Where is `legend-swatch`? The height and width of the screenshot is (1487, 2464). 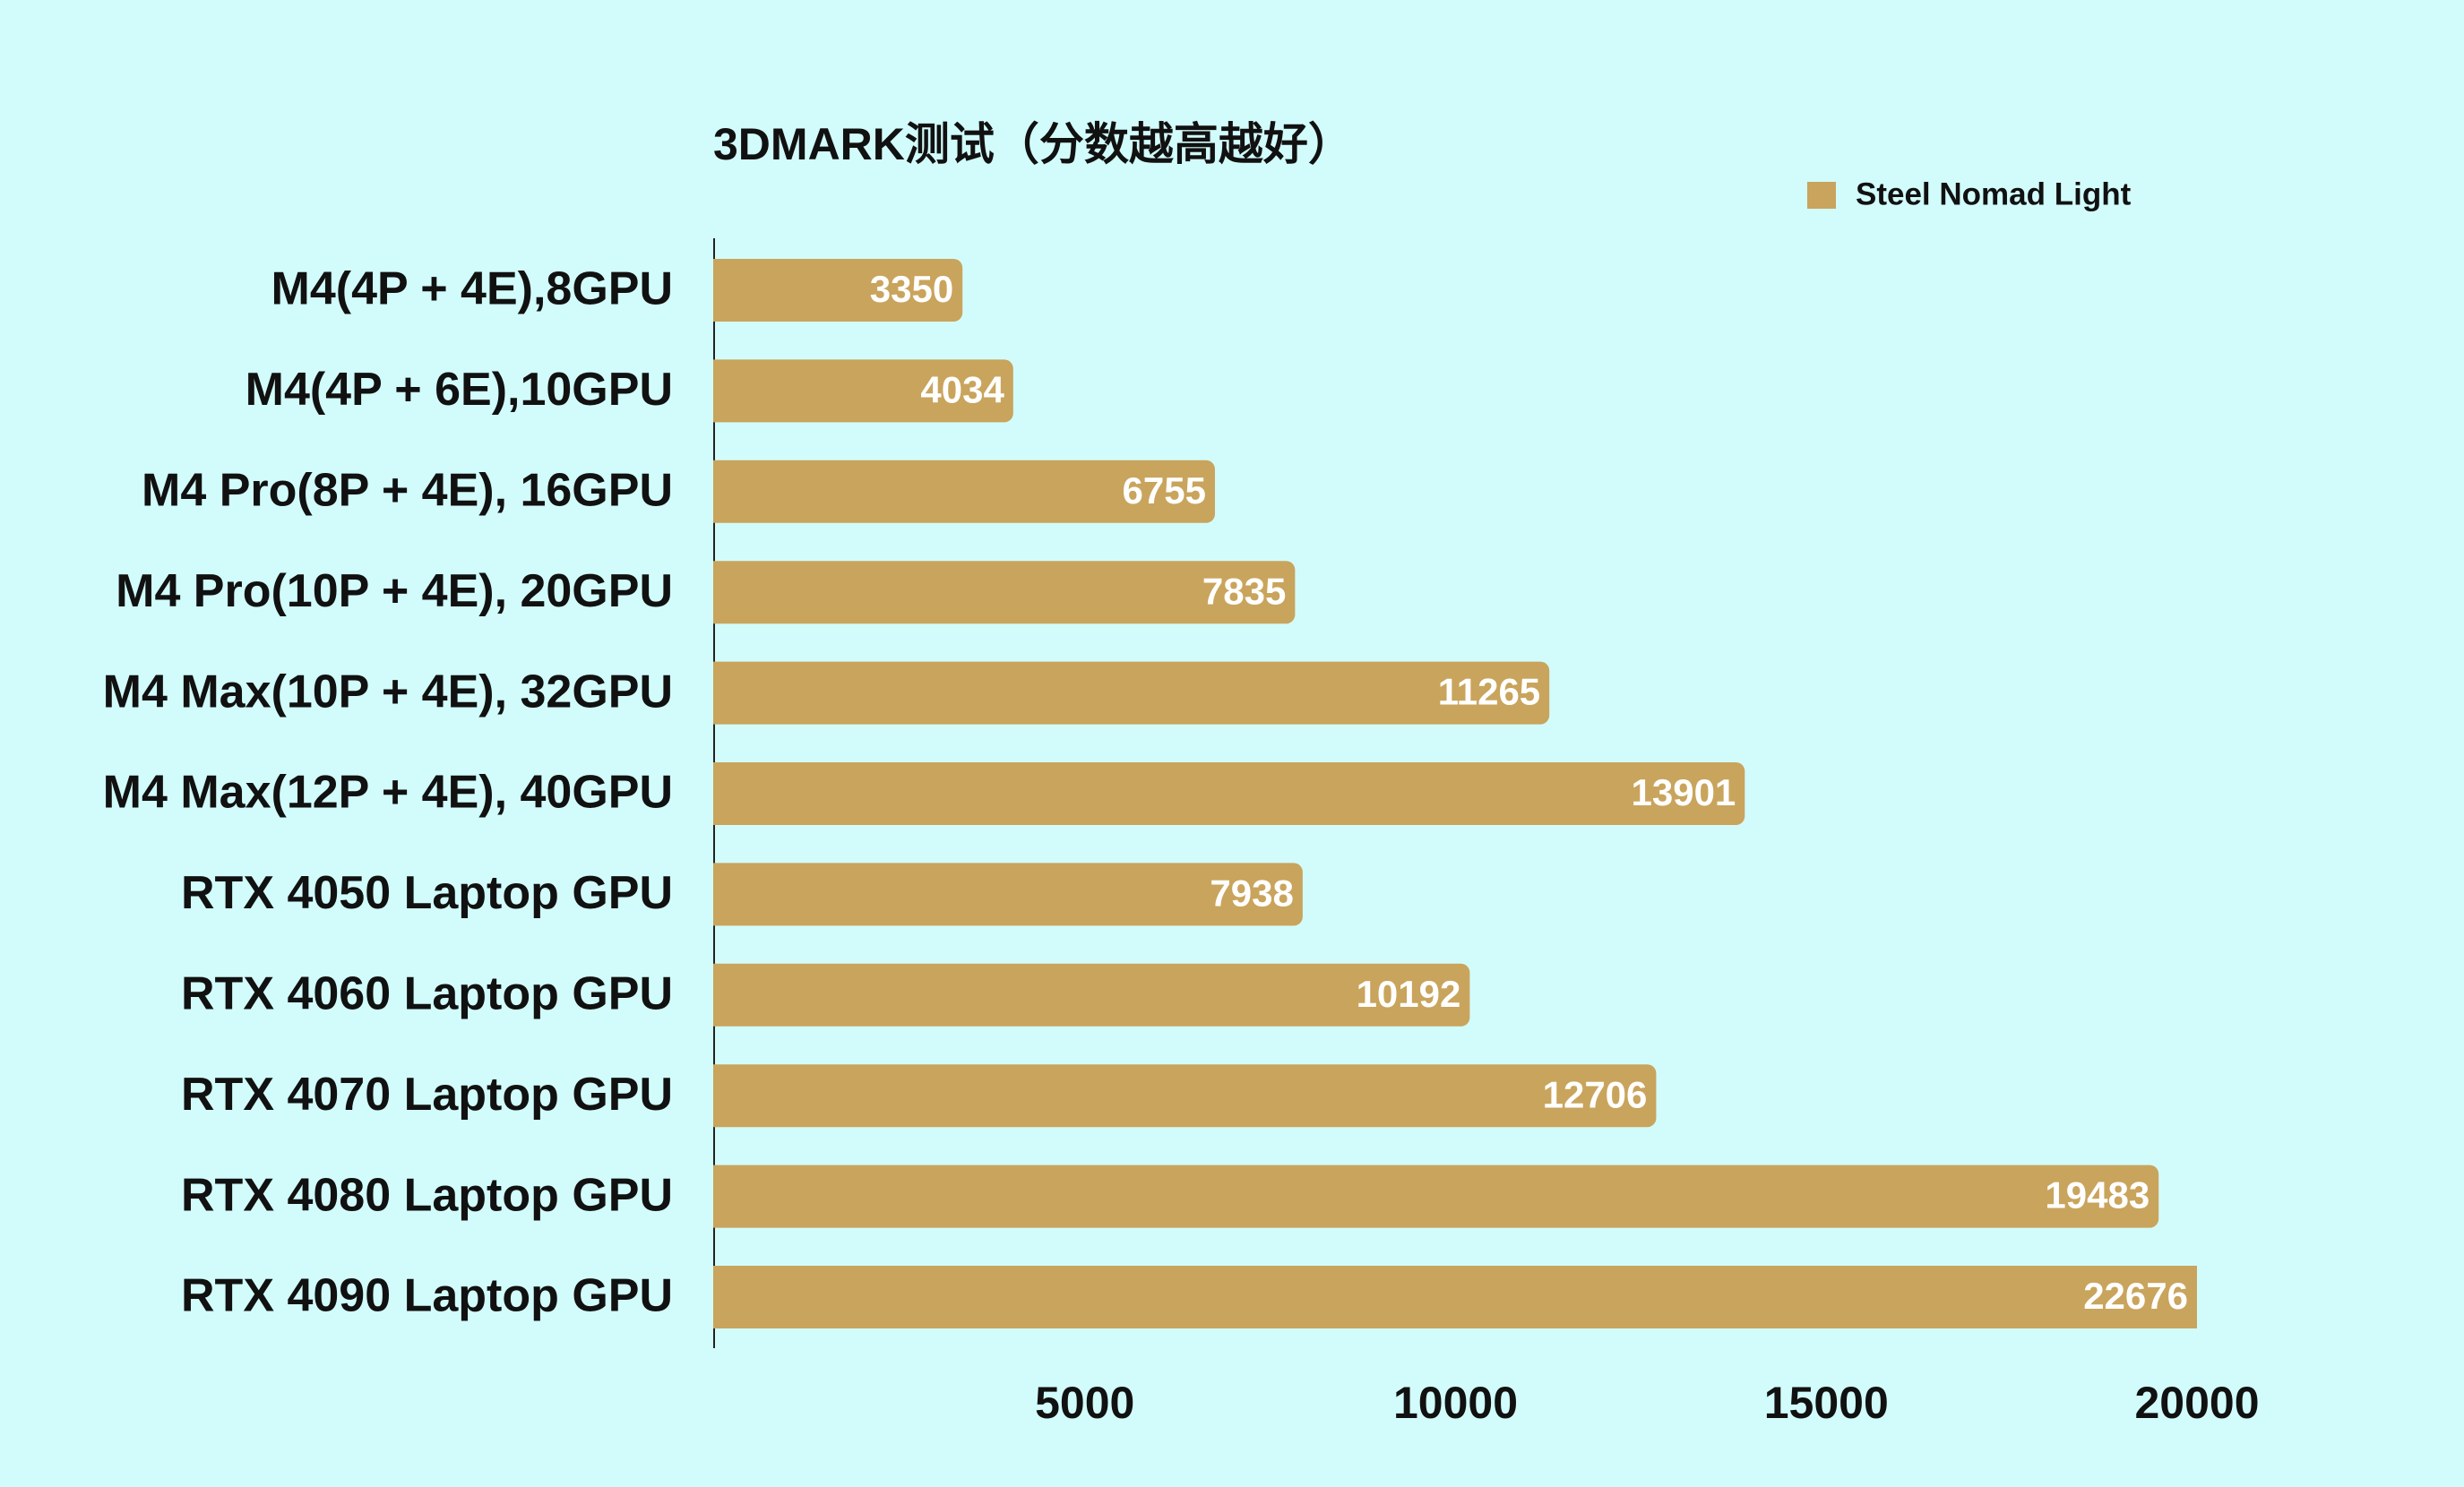 legend-swatch is located at coordinates (1821, 195).